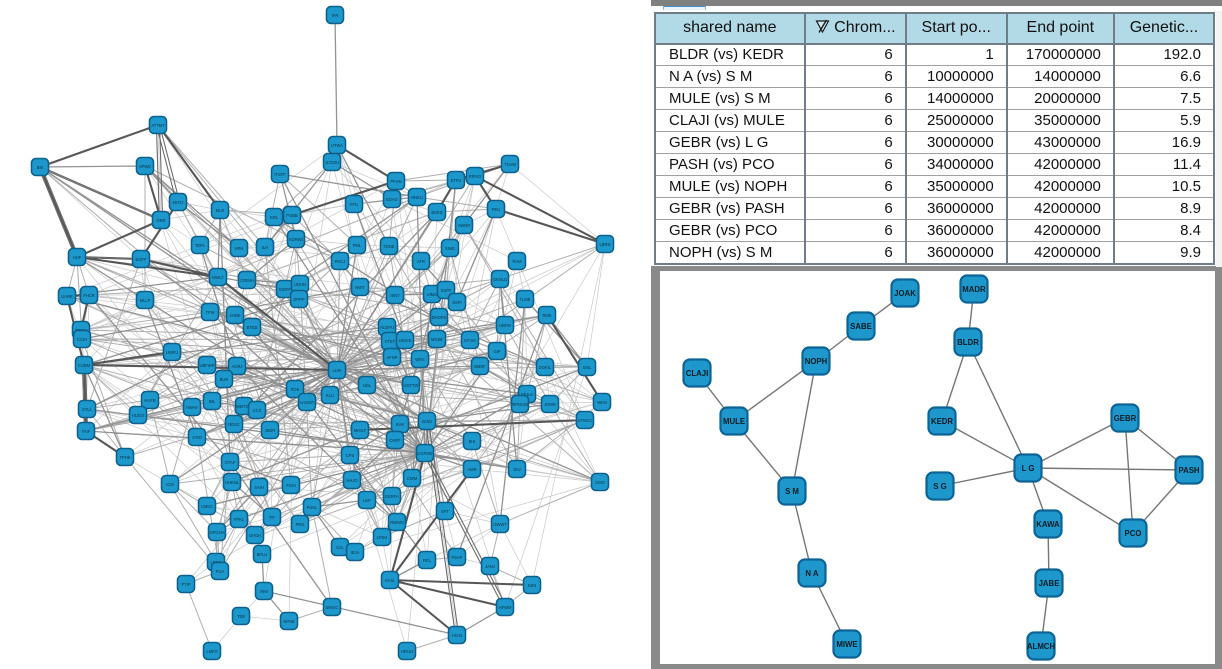  I want to click on svg-text: AWNR, so click(464, 225).